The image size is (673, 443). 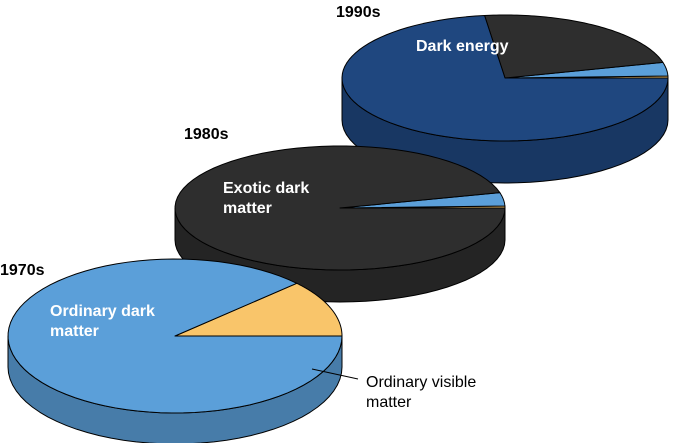 What do you see at coordinates (22, 270) in the screenshot?
I see `decade-label: 1970s` at bounding box center [22, 270].